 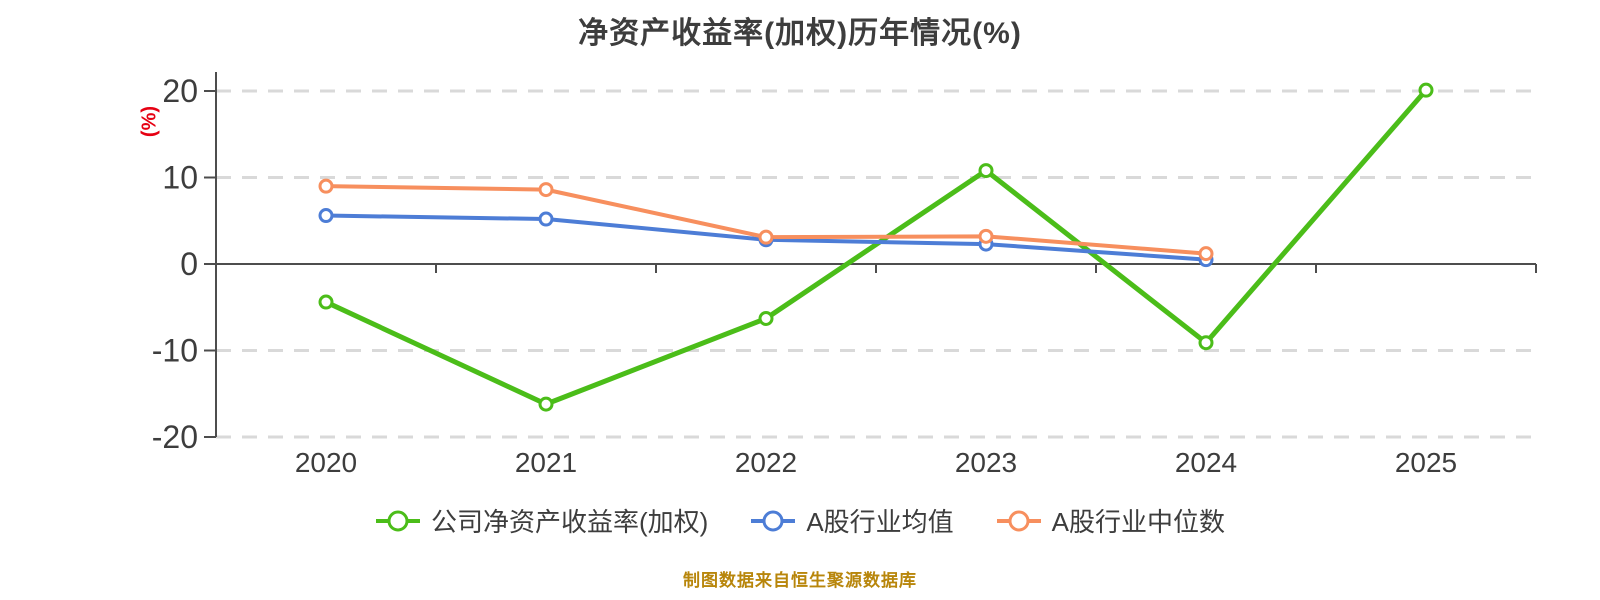 I want to click on legend-marker-company-roe-weighted, so click(x=397, y=520).